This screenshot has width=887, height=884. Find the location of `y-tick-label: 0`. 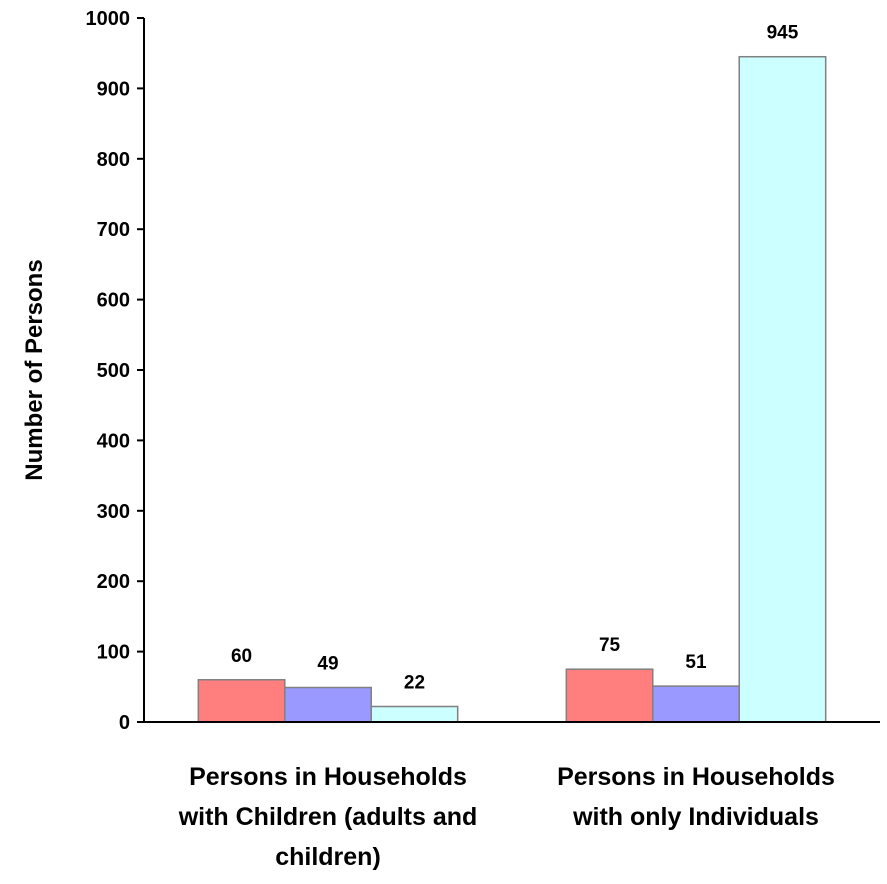

y-tick-label: 0 is located at coordinates (124, 723).